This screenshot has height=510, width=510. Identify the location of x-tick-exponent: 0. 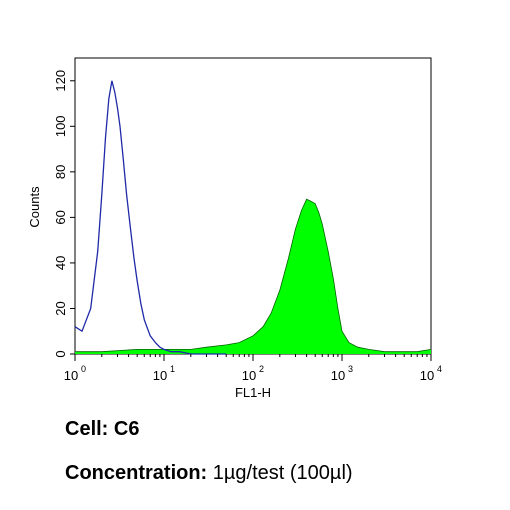
(83, 369).